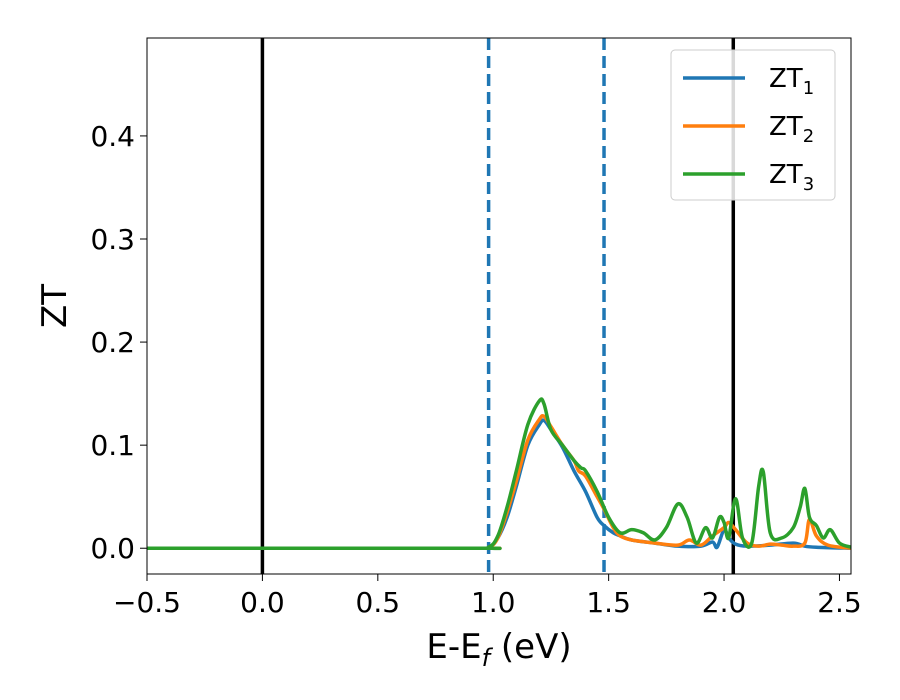  Describe the element at coordinates (791, 129) in the screenshot. I see `legend-label-2: ZT2` at that location.